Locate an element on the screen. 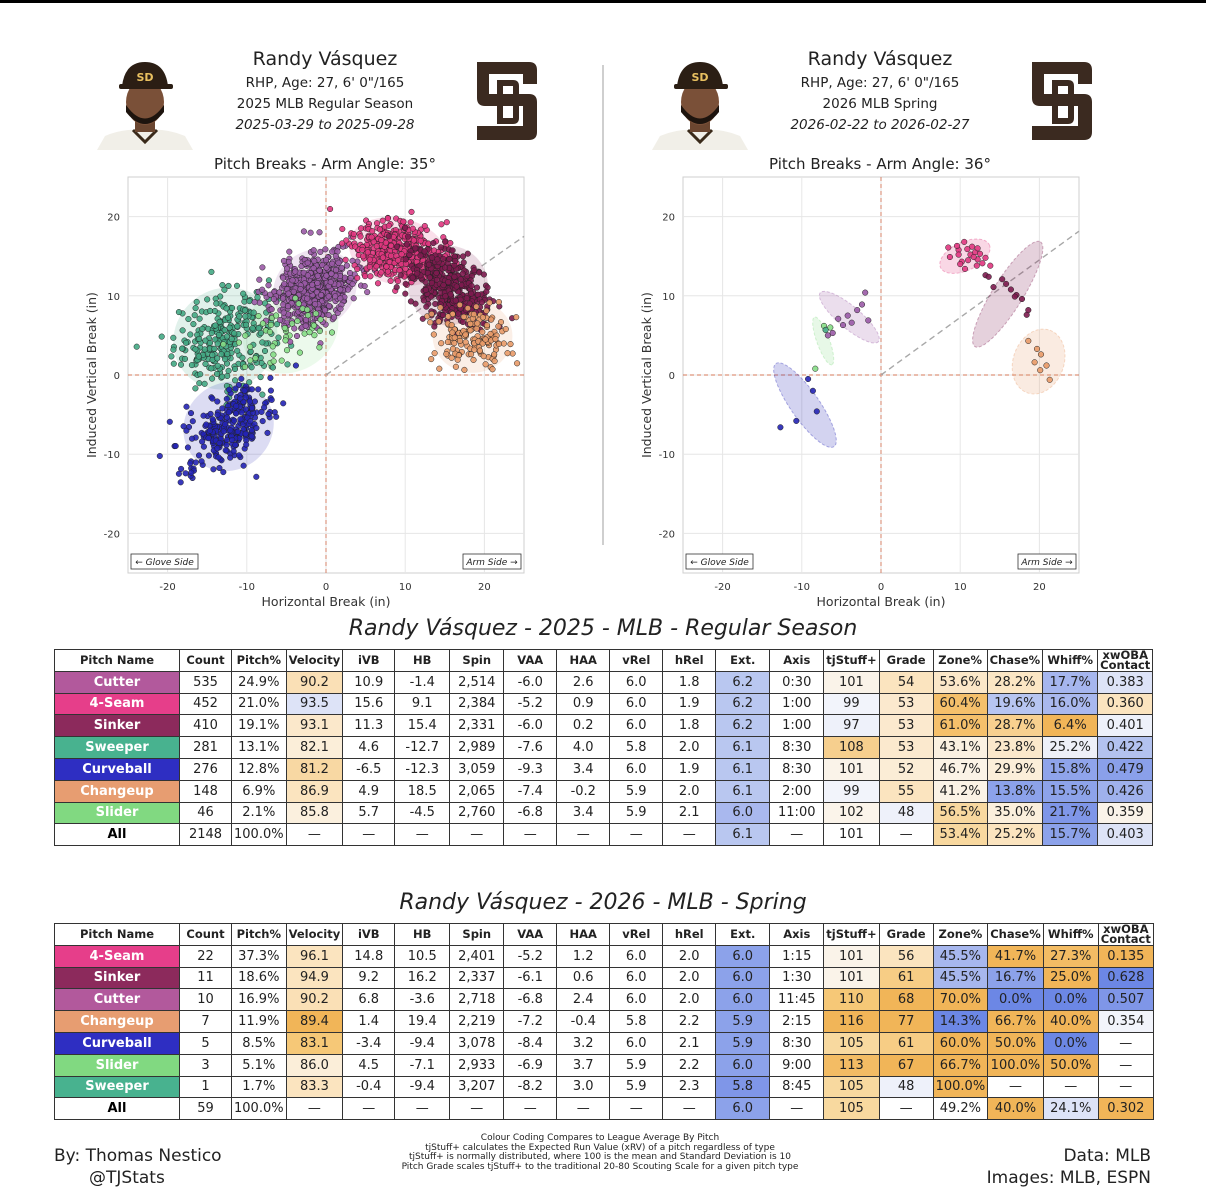 This screenshot has width=1206, height=1203. stat-cell: 2,065 is located at coordinates (477, 791).